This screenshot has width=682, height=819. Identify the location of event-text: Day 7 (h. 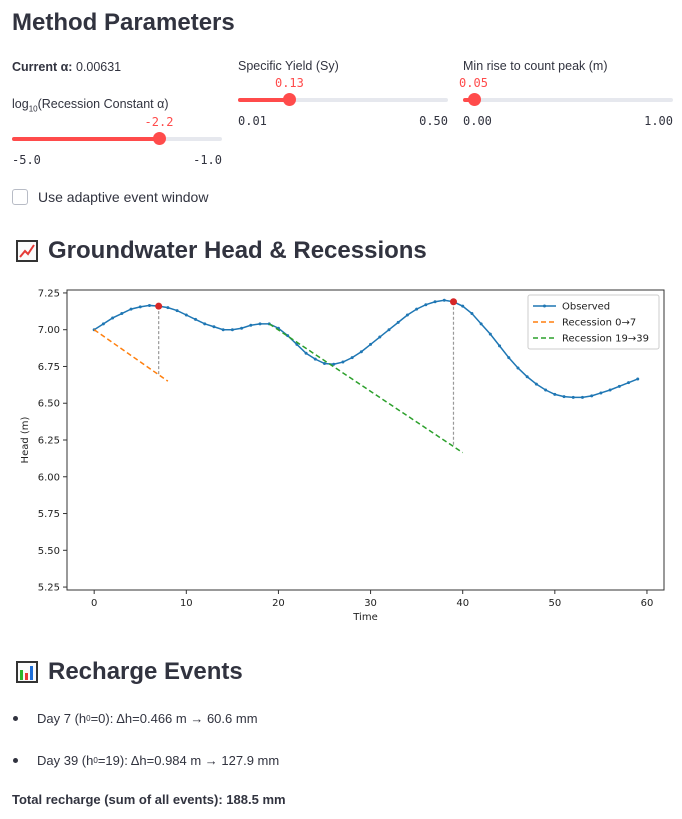
(62, 718).